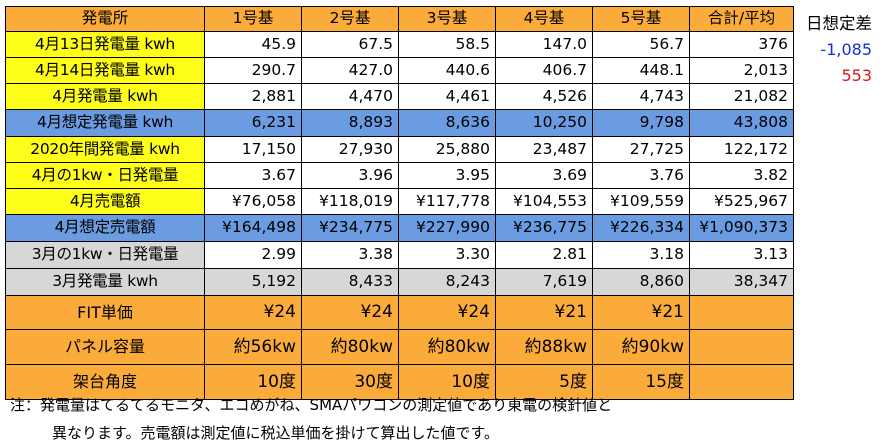 The image size is (884, 443). Describe the element at coordinates (544, 19) in the screenshot. I see `header-cell: 4号基` at that location.